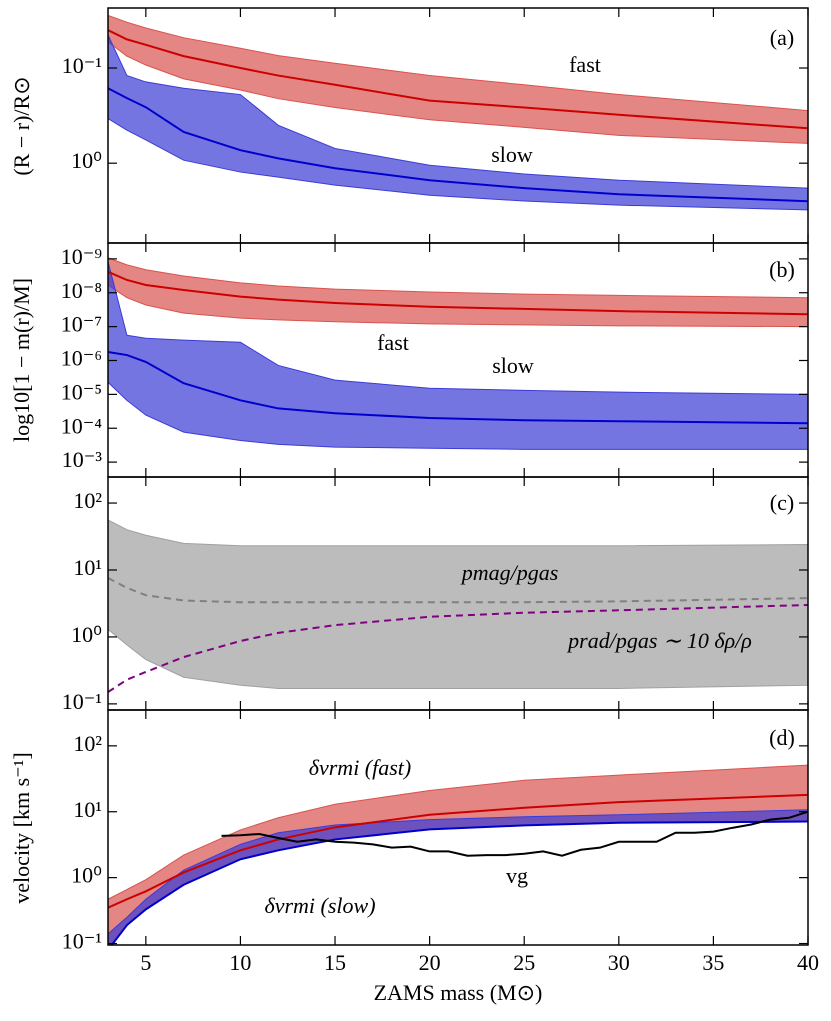  I want to click on y-tick-label: 10⁻⁷, so click(81, 324).